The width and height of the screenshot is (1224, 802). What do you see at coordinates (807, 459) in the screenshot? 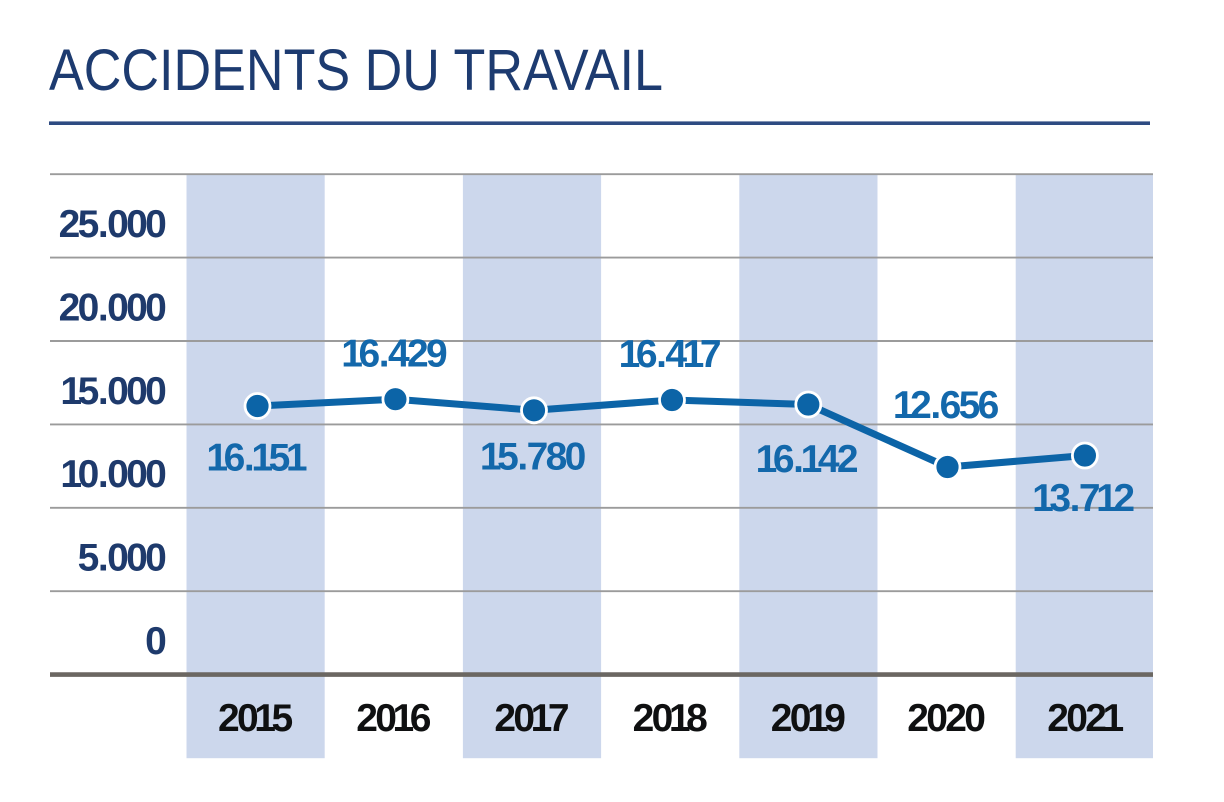
I see `svg-text: 16.142` at bounding box center [807, 459].